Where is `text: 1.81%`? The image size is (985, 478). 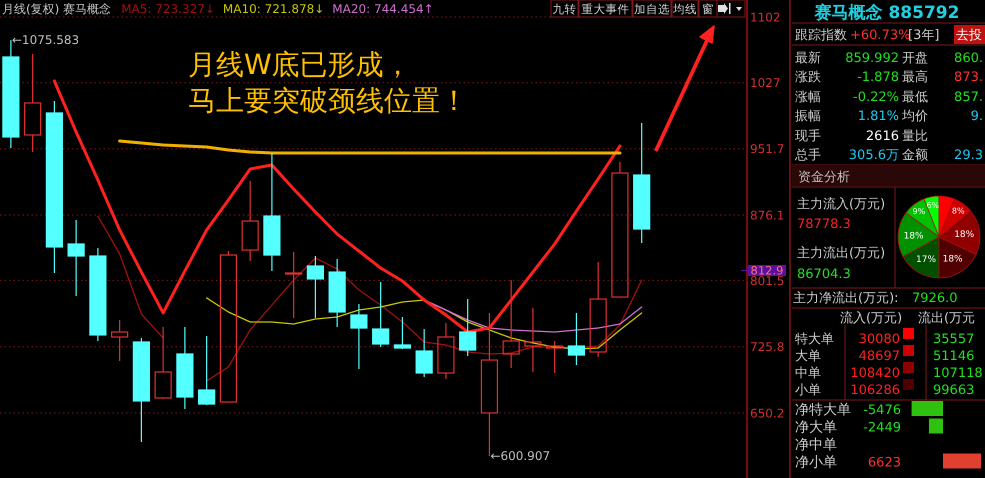
text: 1.81% is located at coordinates (878, 116).